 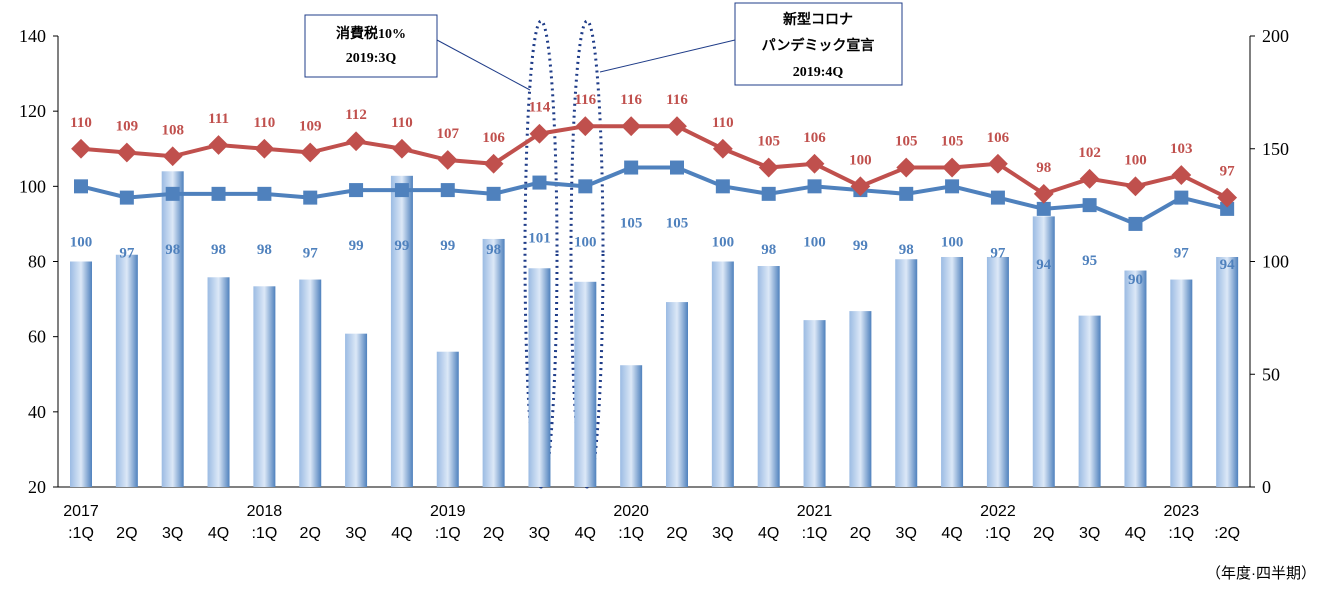 What do you see at coordinates (631, 522) in the screenshot?
I see `x-tick-label: 2020:1Q` at bounding box center [631, 522].